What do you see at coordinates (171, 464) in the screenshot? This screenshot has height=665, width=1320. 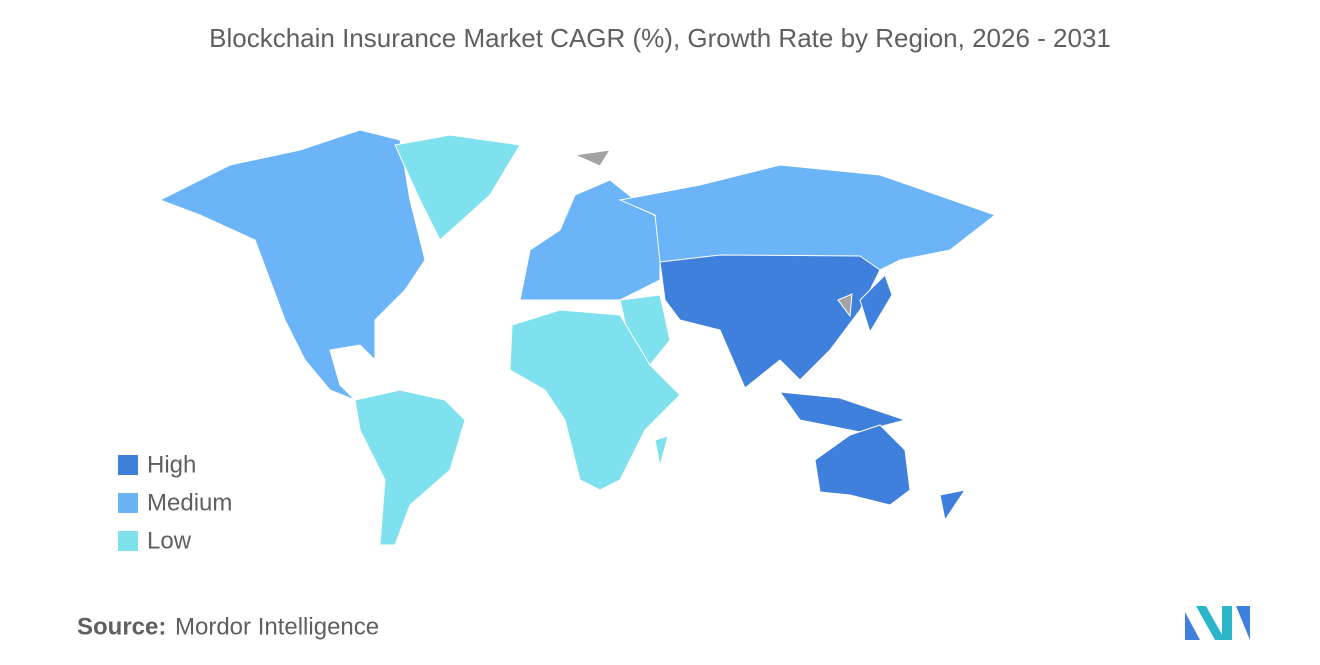 I see `legend-label: High` at bounding box center [171, 464].